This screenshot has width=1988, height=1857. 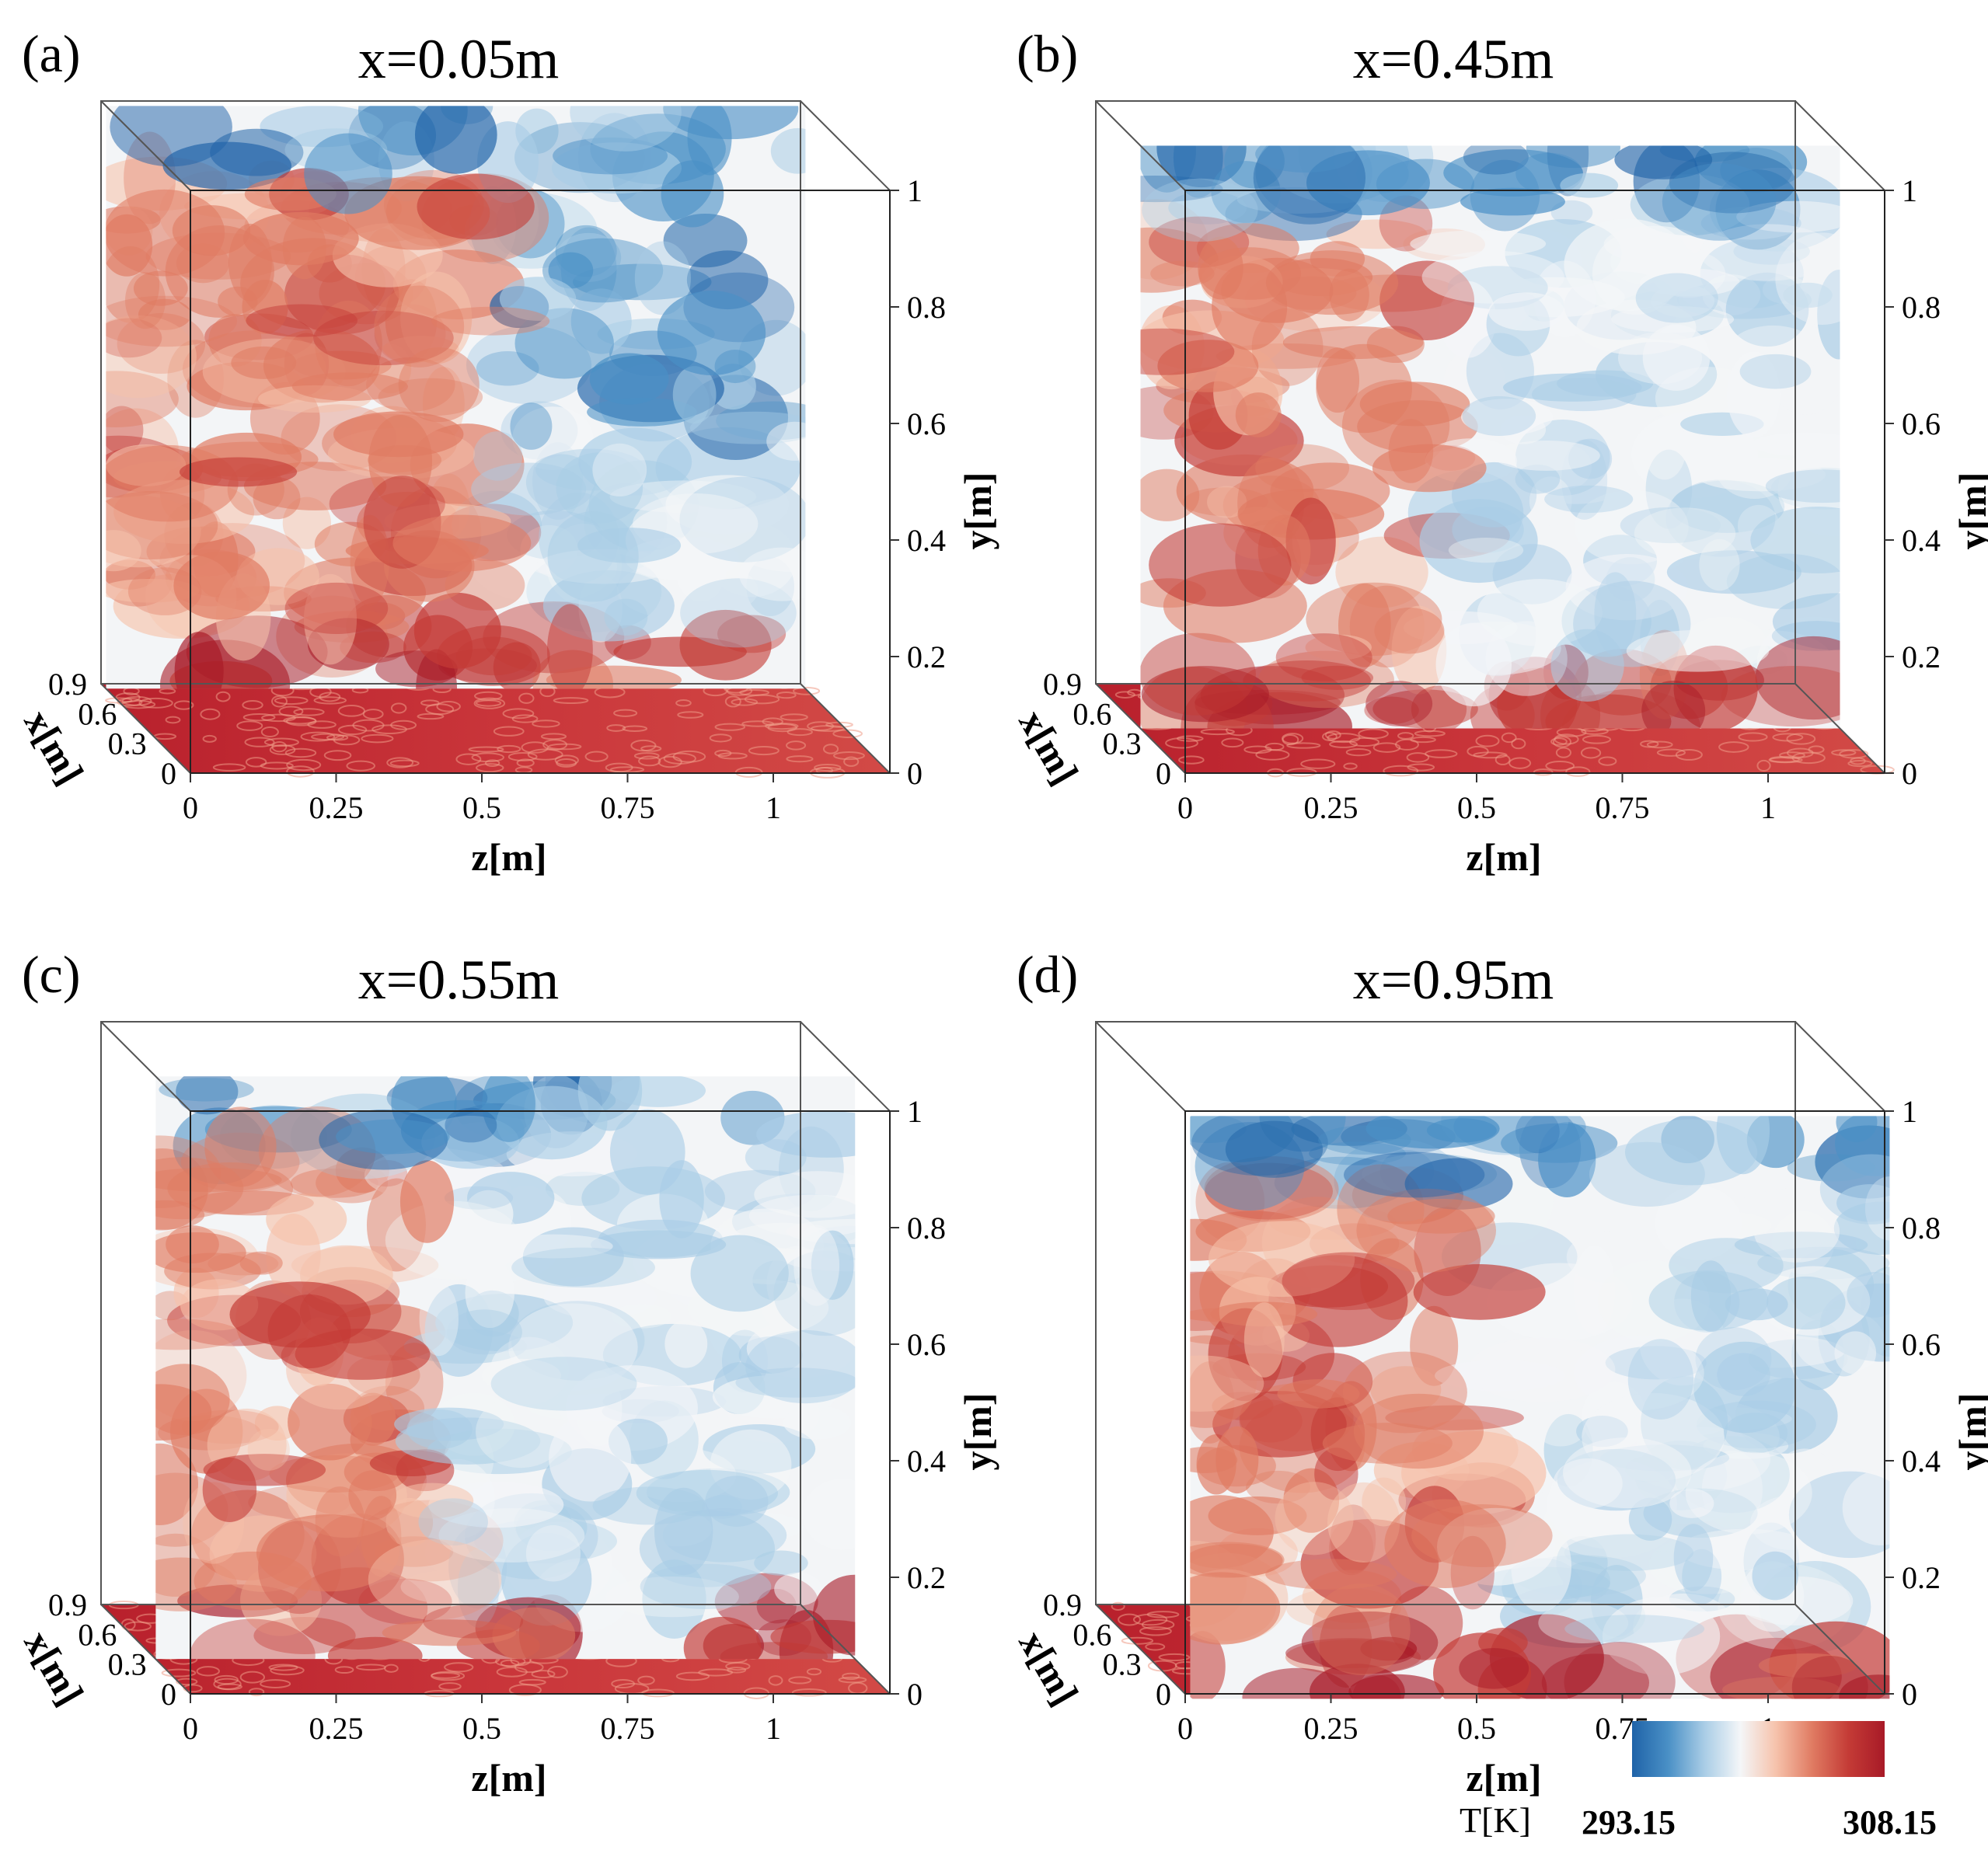 What do you see at coordinates (51, 53) in the screenshot?
I see `panel-label: (a)` at bounding box center [51, 53].